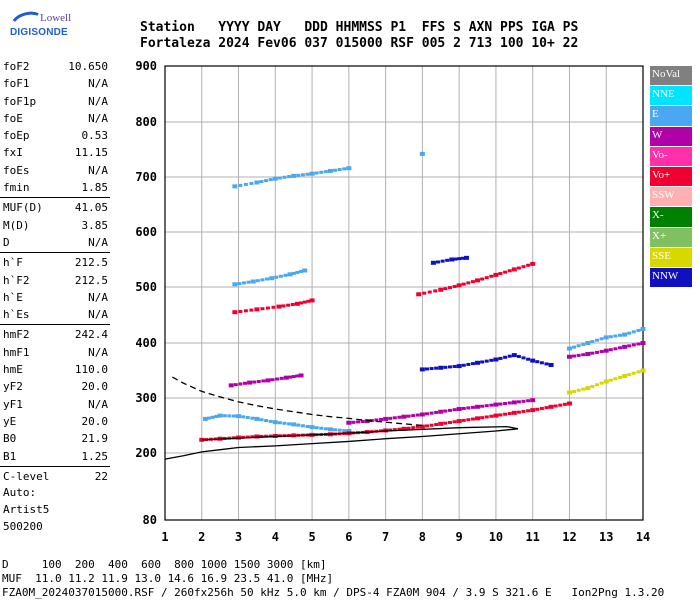  I want to click on x-tick-label: 14, so click(643, 537).